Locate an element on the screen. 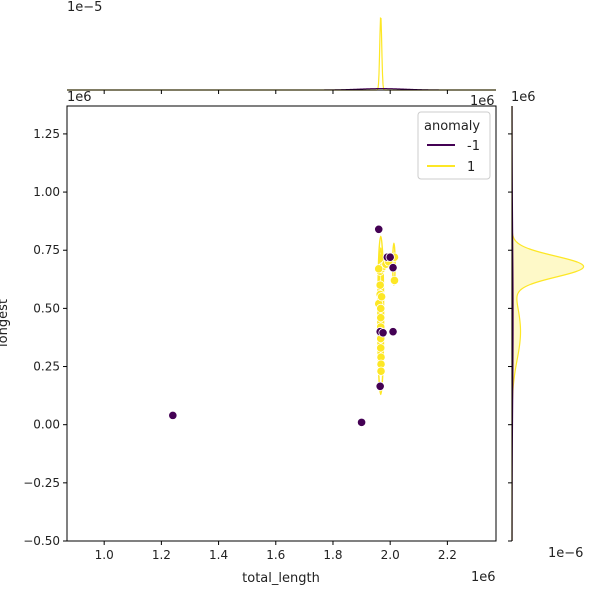  y-tick-label: 1.25 is located at coordinates (46, 134).